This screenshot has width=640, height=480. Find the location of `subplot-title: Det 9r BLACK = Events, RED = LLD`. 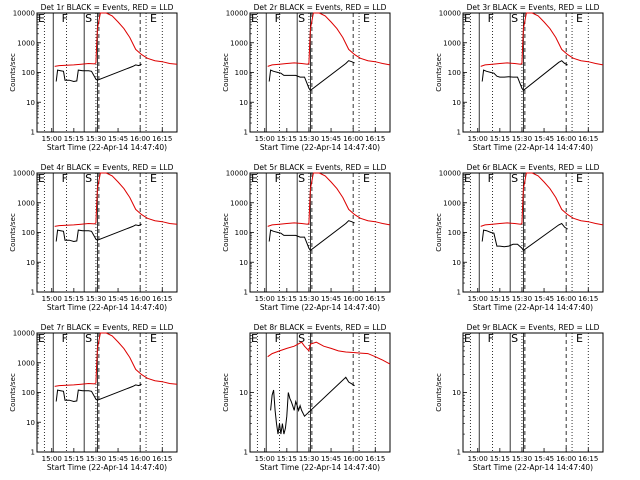

subplot-title: Det 9r BLACK = Events, RED = LLD is located at coordinates (533, 327).